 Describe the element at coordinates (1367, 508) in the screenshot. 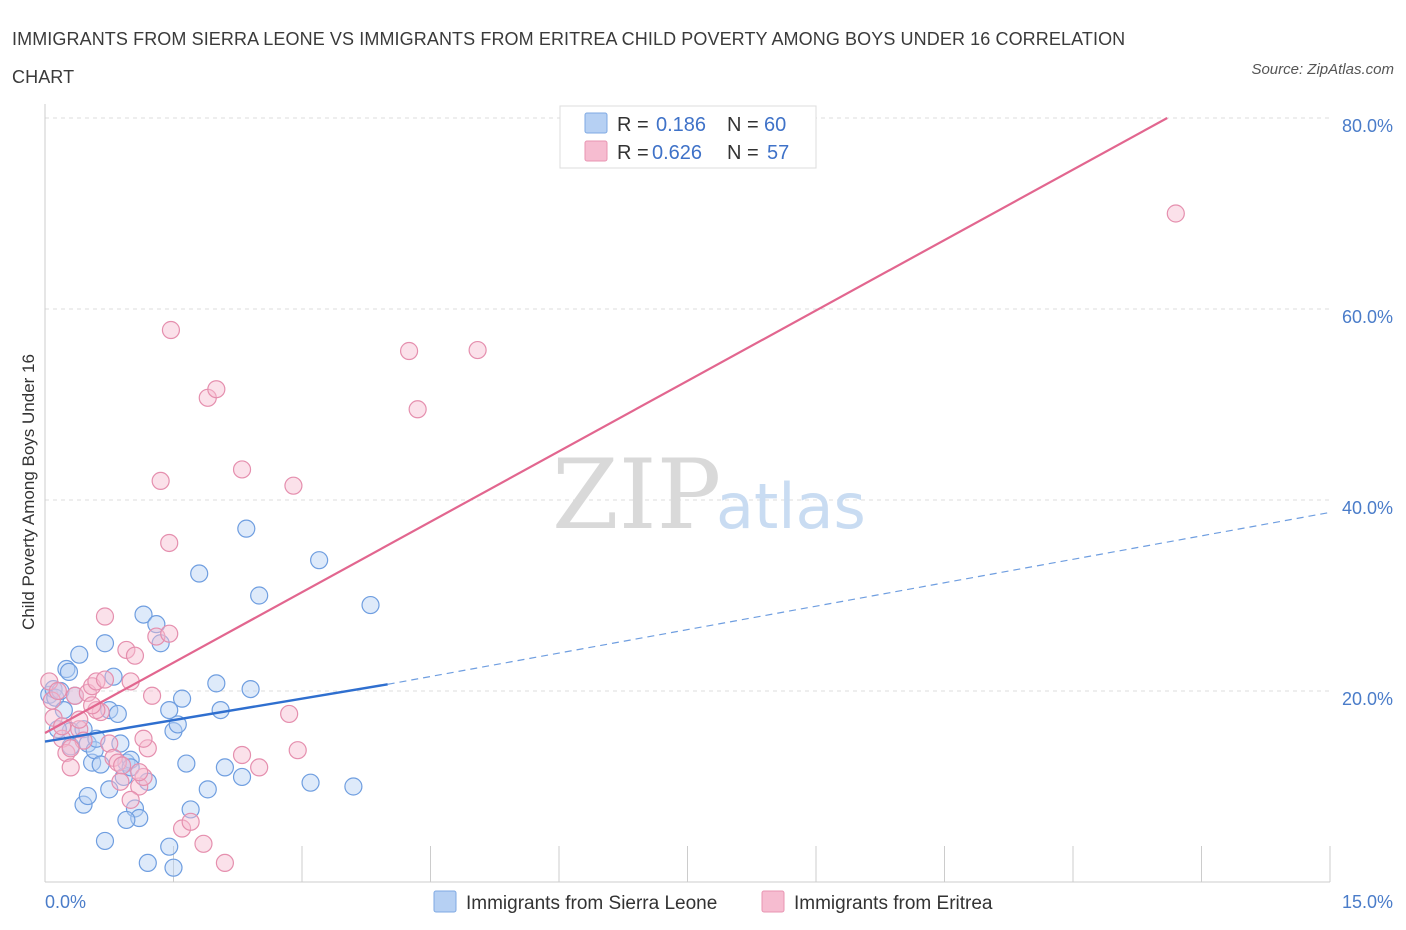

I see `y-tick-label-1: 40.0%` at that location.